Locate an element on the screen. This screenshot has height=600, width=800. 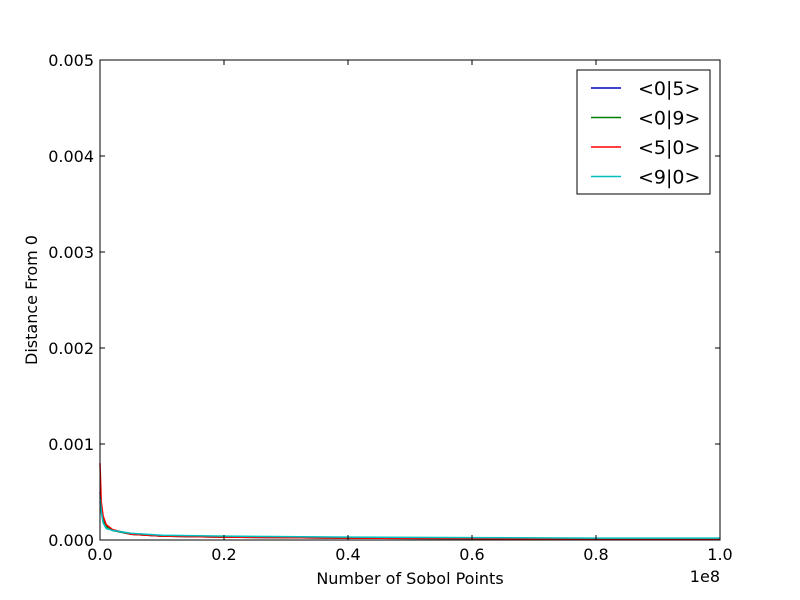
x-offset-label: 1e8 is located at coordinates (705, 576).